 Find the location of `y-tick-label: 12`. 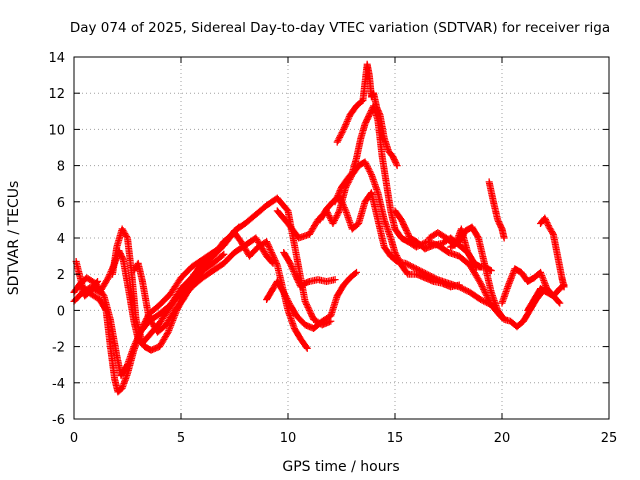

y-tick-label: 12 is located at coordinates (56, 94).